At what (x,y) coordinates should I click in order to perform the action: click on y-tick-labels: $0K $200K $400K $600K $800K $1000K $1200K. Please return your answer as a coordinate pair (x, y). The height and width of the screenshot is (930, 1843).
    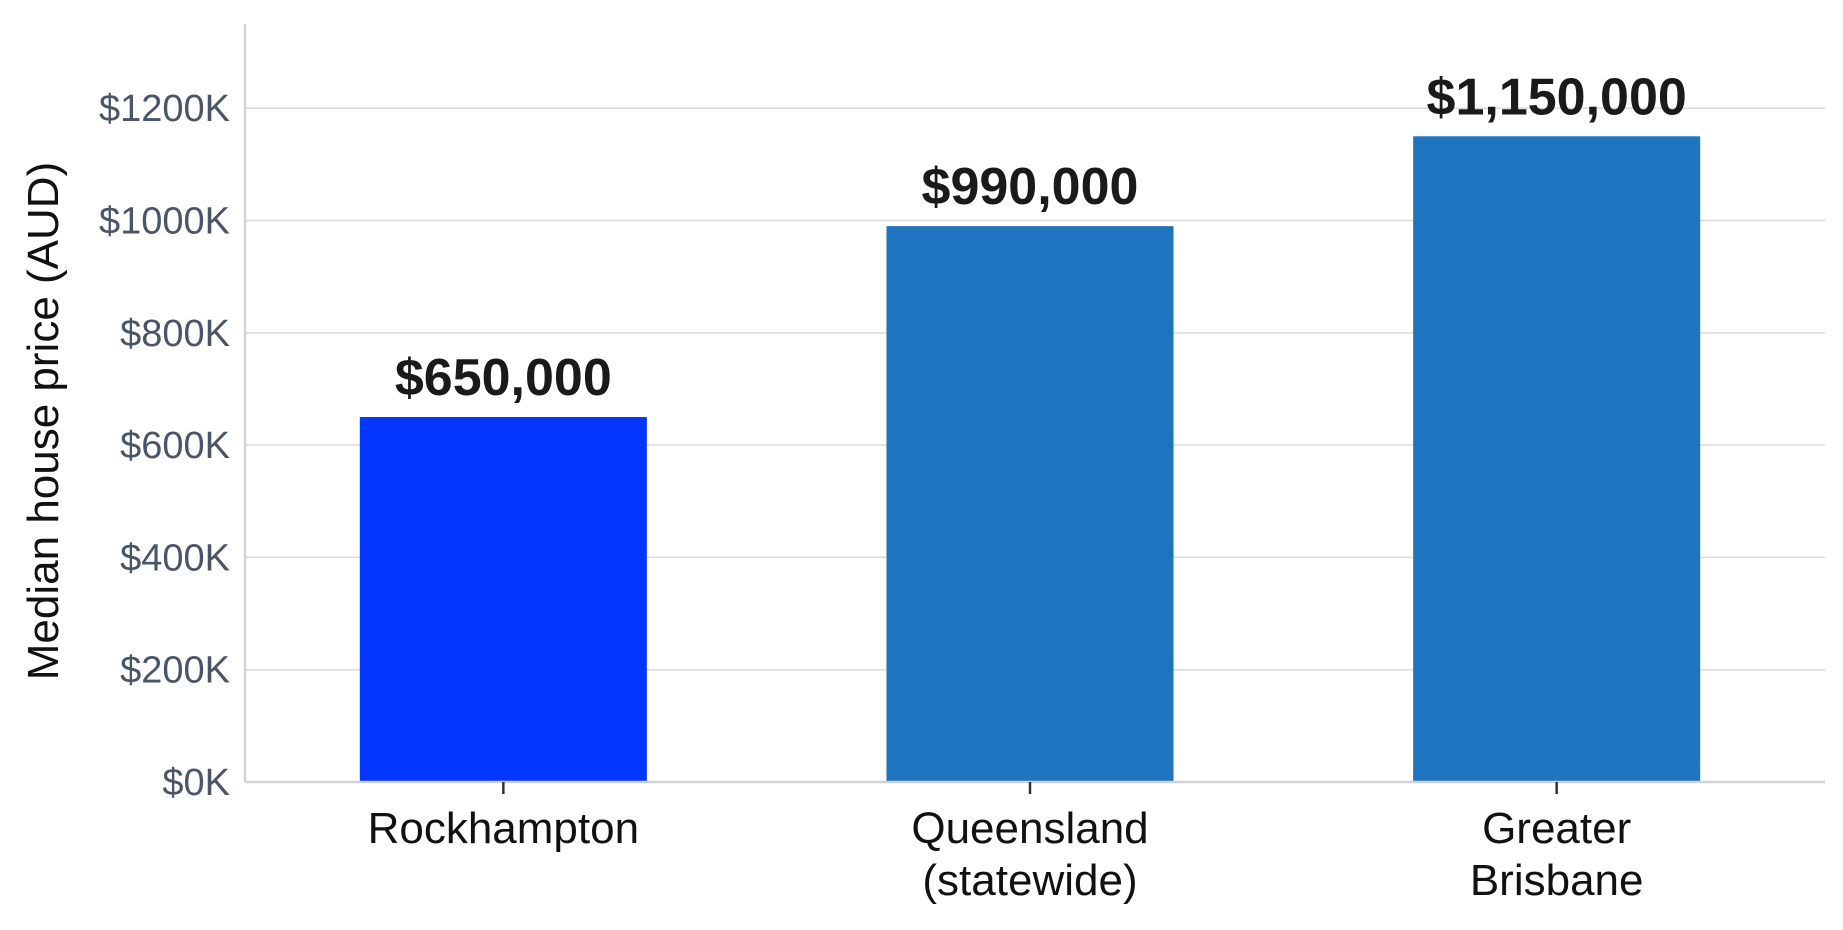
    Looking at the image, I should click on (164, 446).